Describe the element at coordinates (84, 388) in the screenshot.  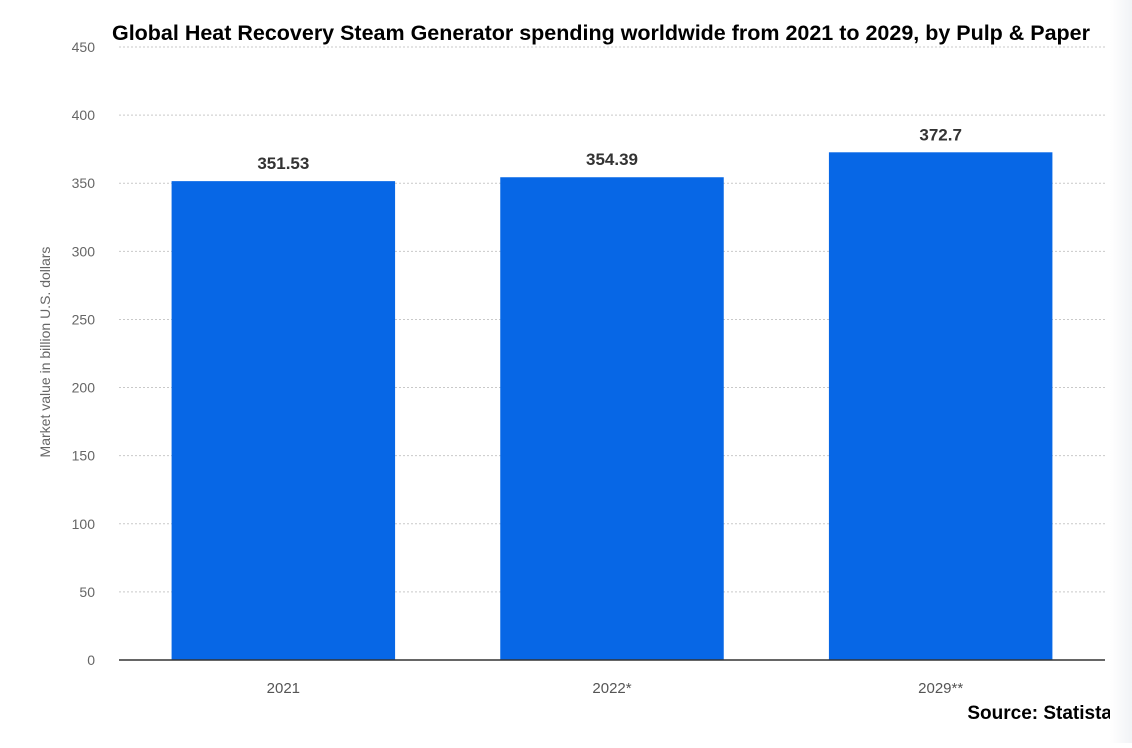
I see `y-tick-label: 200` at that location.